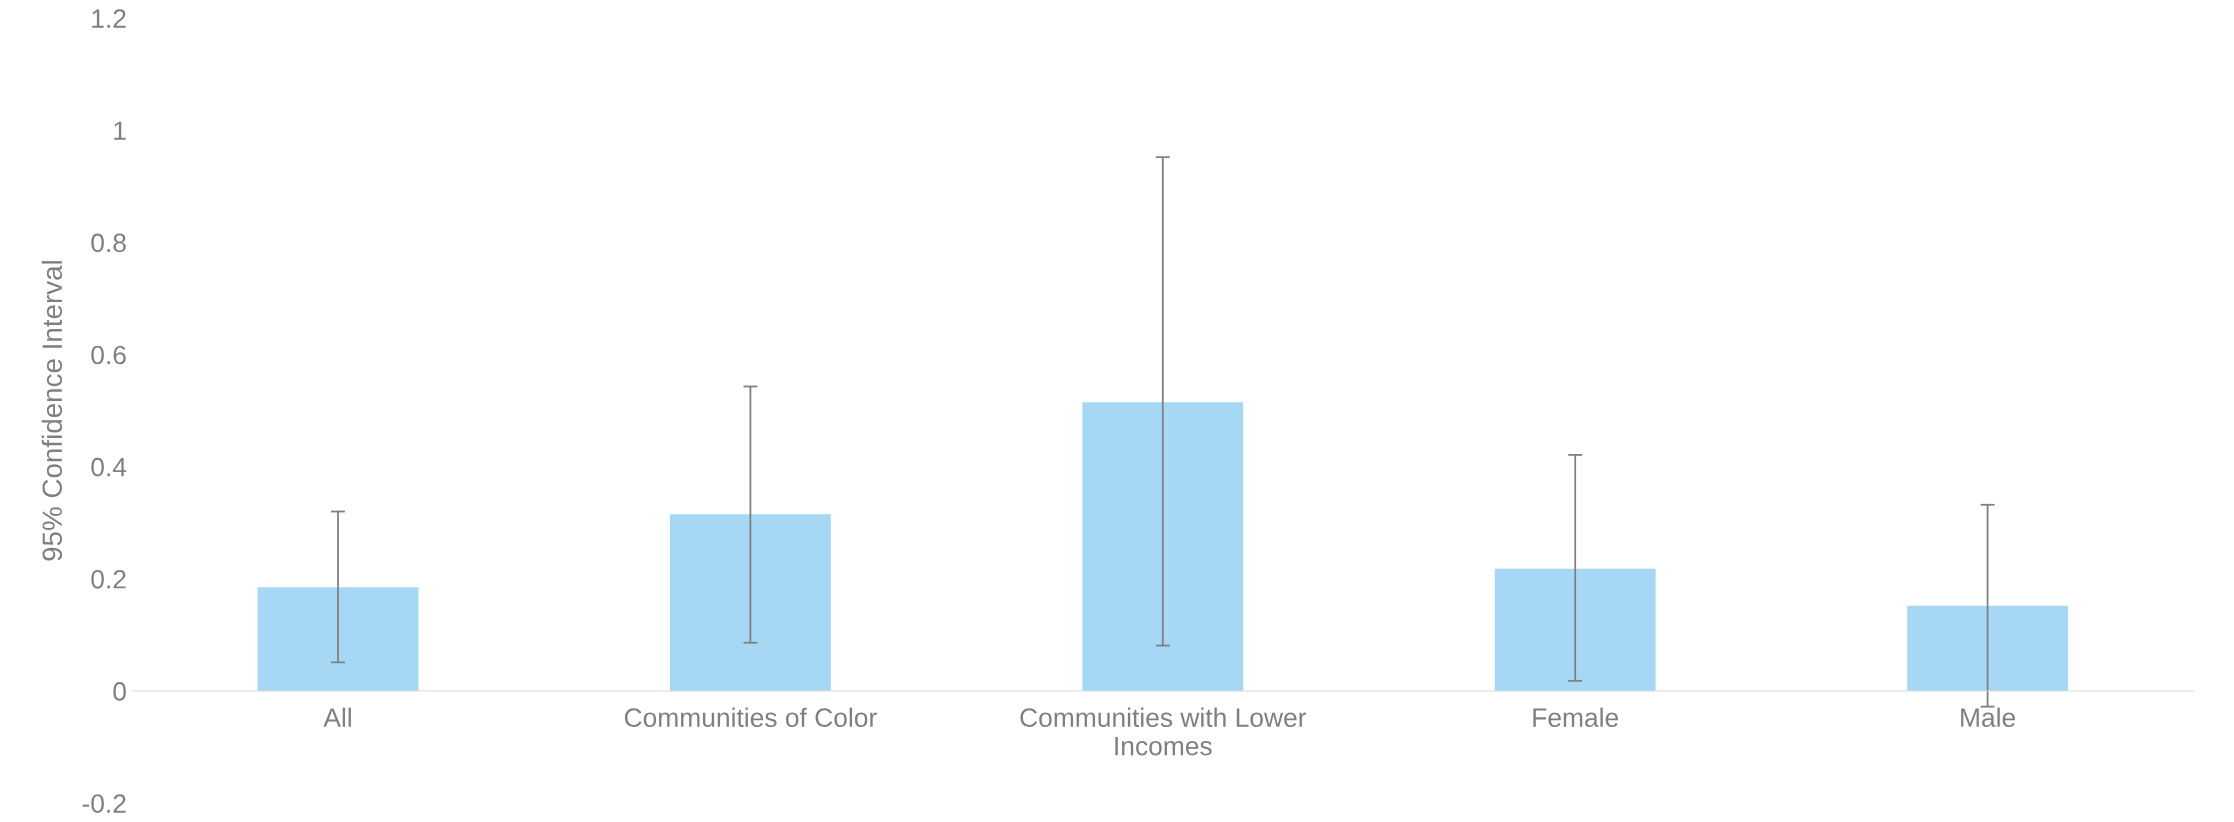 The height and width of the screenshot is (822, 2234). Describe the element at coordinates (1988, 717) in the screenshot. I see `x-tick-label: Male` at that location.